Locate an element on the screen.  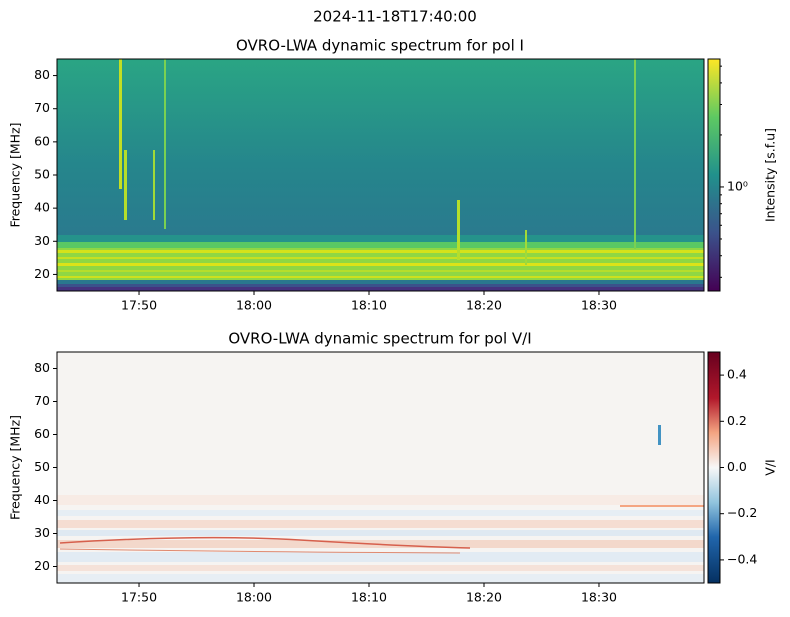
colorbar-tick-label: 0.2 is located at coordinates (737, 420).